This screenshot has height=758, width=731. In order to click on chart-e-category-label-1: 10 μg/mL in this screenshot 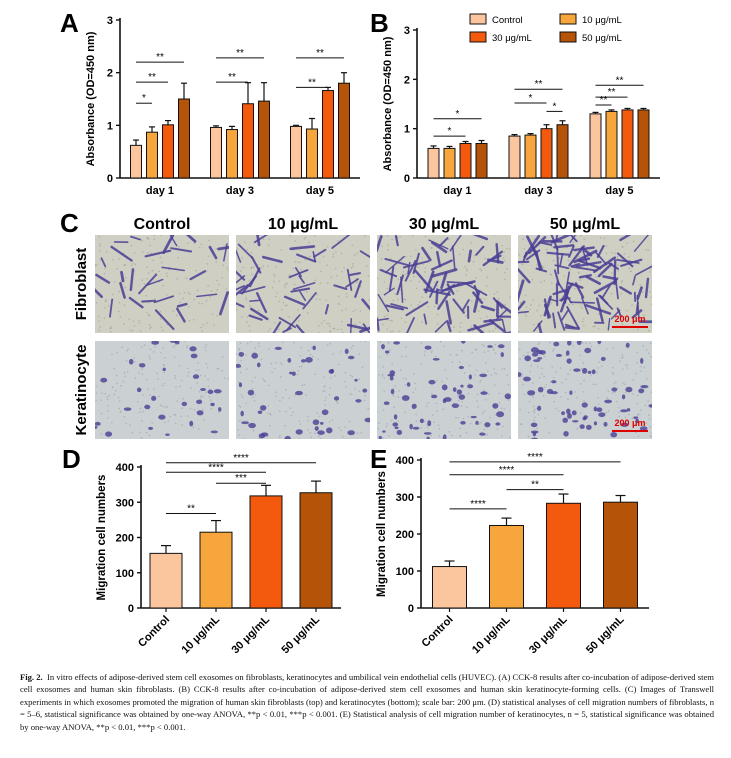, I will do `click(491, 634)`.